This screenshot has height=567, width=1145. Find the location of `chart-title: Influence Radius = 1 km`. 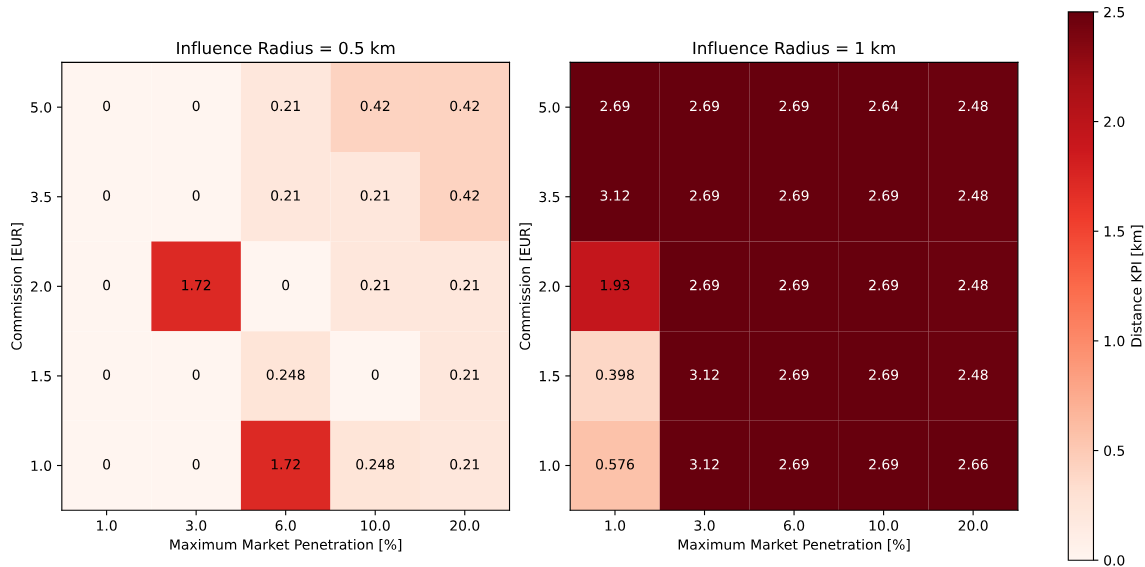

chart-title: Influence Radius = 1 km is located at coordinates (794, 48).